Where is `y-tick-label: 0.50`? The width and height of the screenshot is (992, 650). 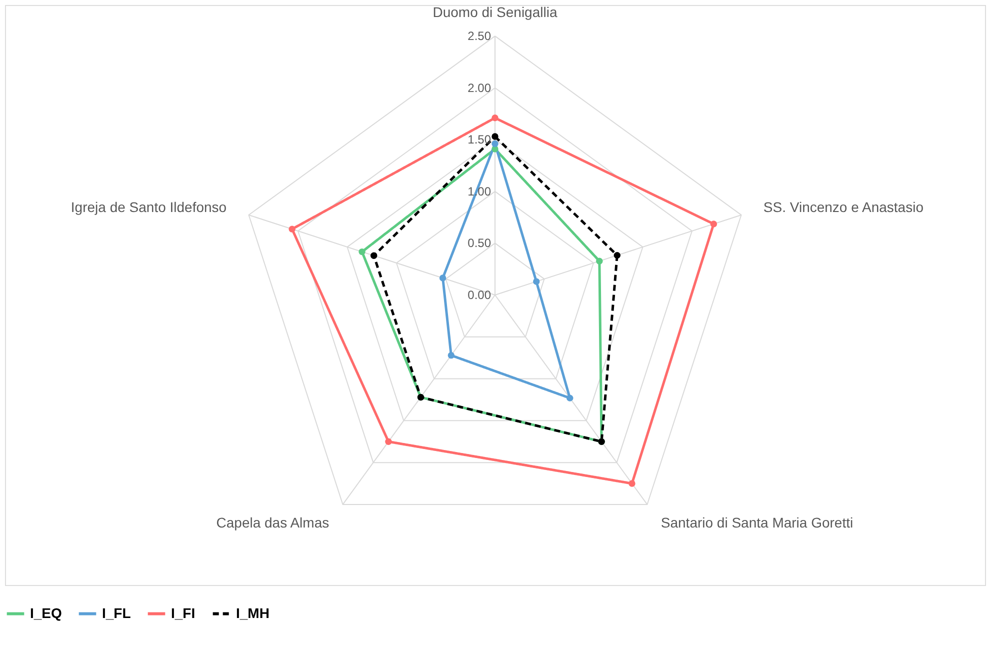 y-tick-label: 0.50 is located at coordinates (480, 243).